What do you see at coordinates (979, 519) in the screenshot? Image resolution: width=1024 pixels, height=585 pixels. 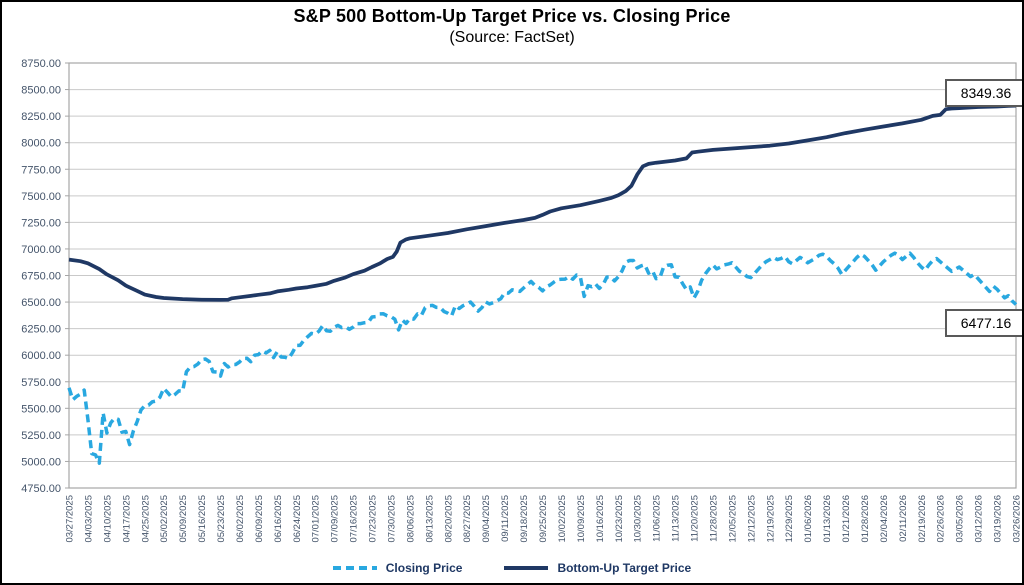 I see `x-axis-label: 03/12/2026` at bounding box center [979, 519].